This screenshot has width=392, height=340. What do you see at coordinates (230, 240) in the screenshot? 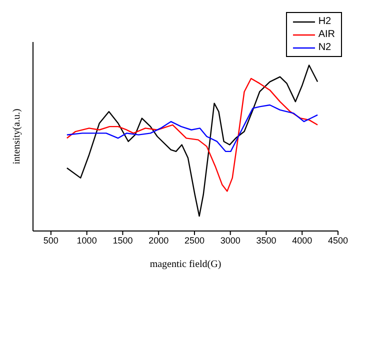
I see `x-tick-label: 3000` at bounding box center [230, 240].